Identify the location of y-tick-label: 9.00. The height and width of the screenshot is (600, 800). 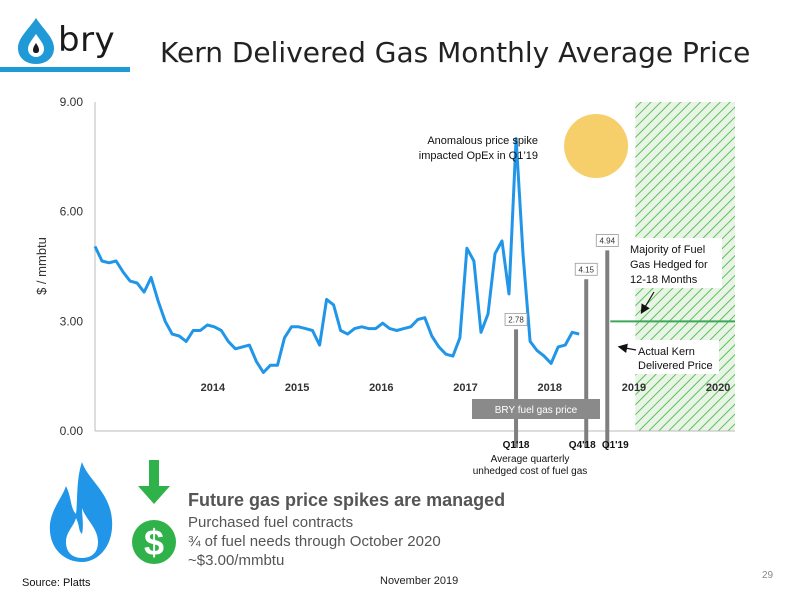
(72, 102).